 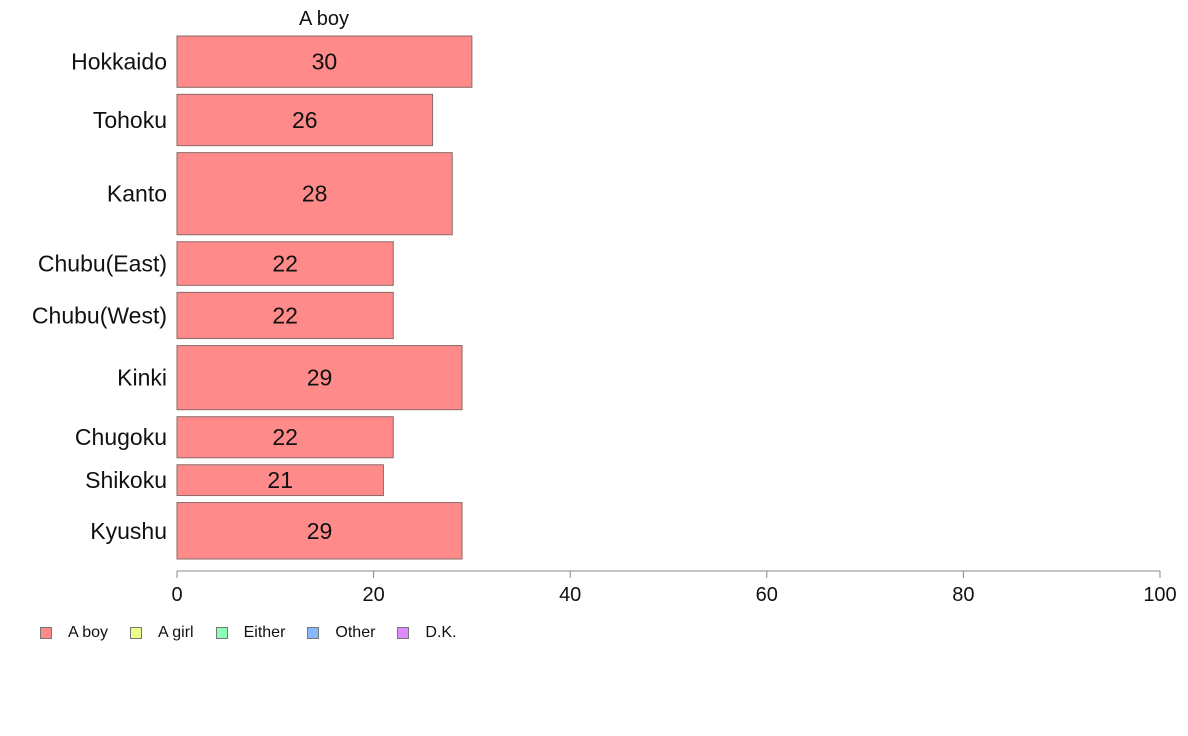 I want to click on legend-item: Either, so click(x=250, y=633).